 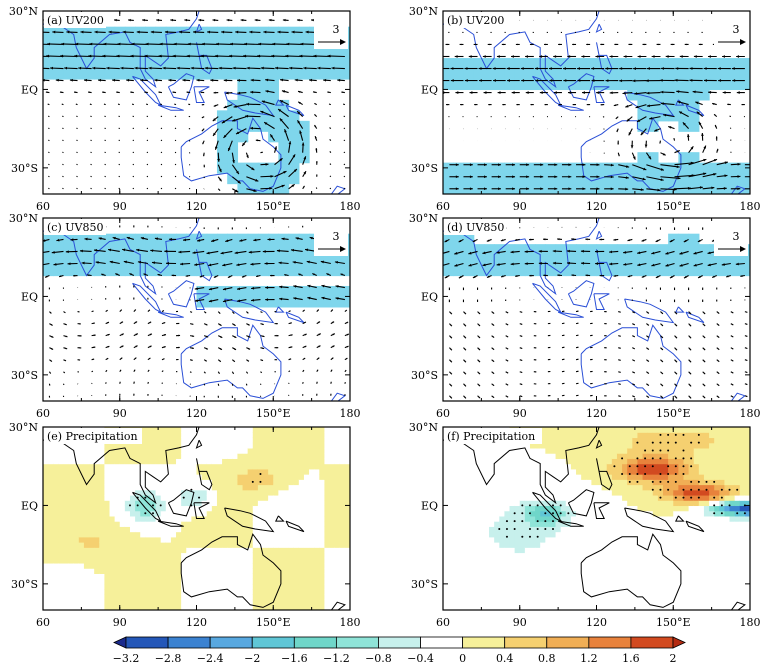 I want to click on x-tick-label: 180, so click(x=750, y=206).